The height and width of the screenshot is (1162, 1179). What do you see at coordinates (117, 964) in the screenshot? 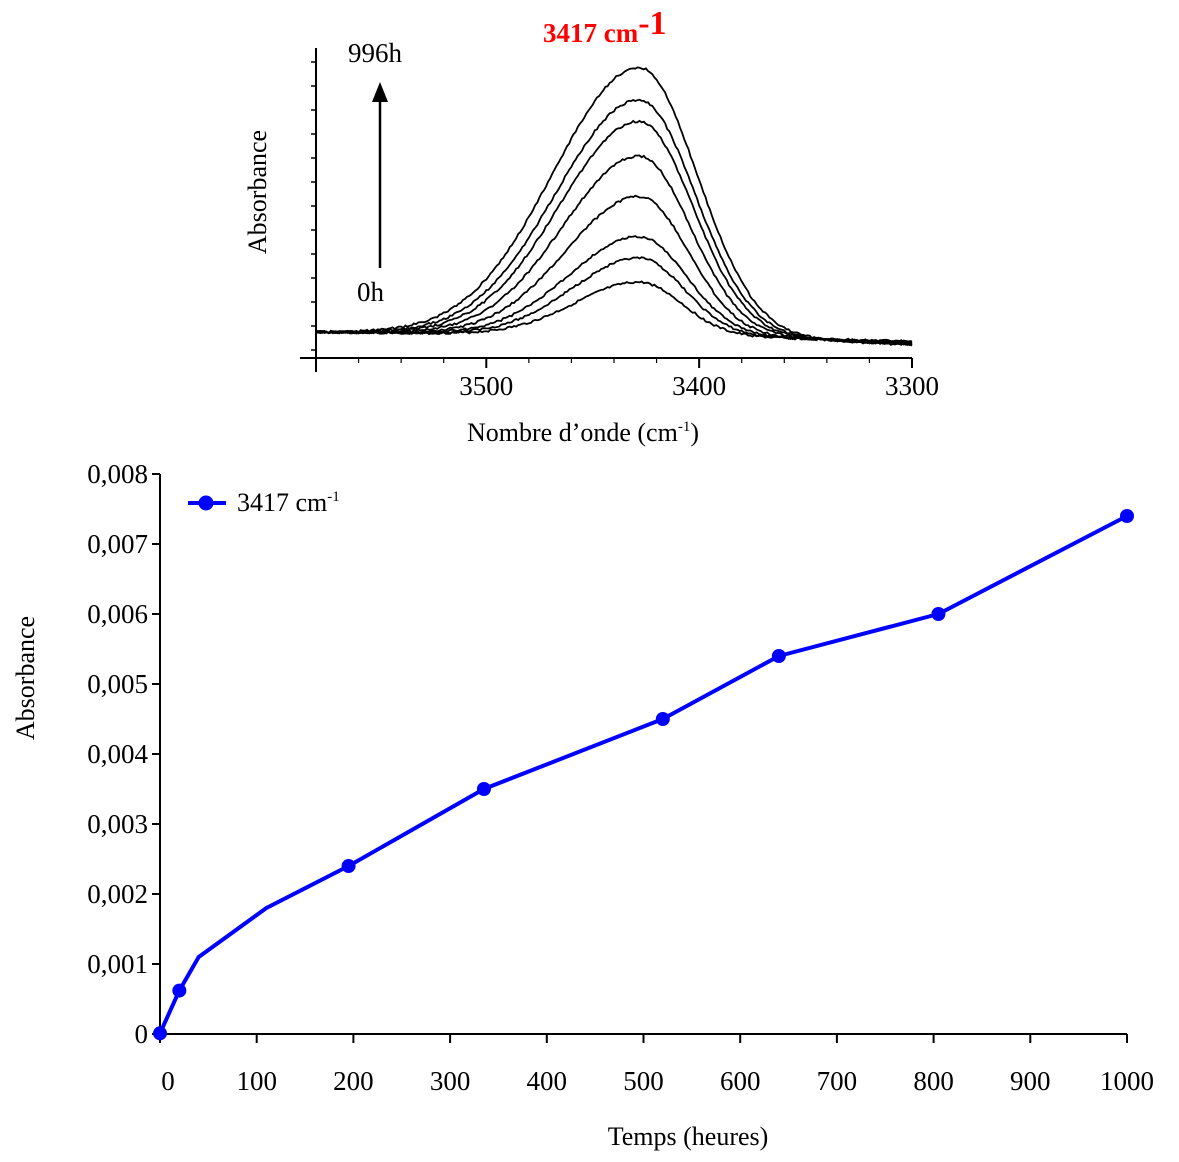
I see `kinetics-y-tick-label: 0,001` at bounding box center [117, 964].